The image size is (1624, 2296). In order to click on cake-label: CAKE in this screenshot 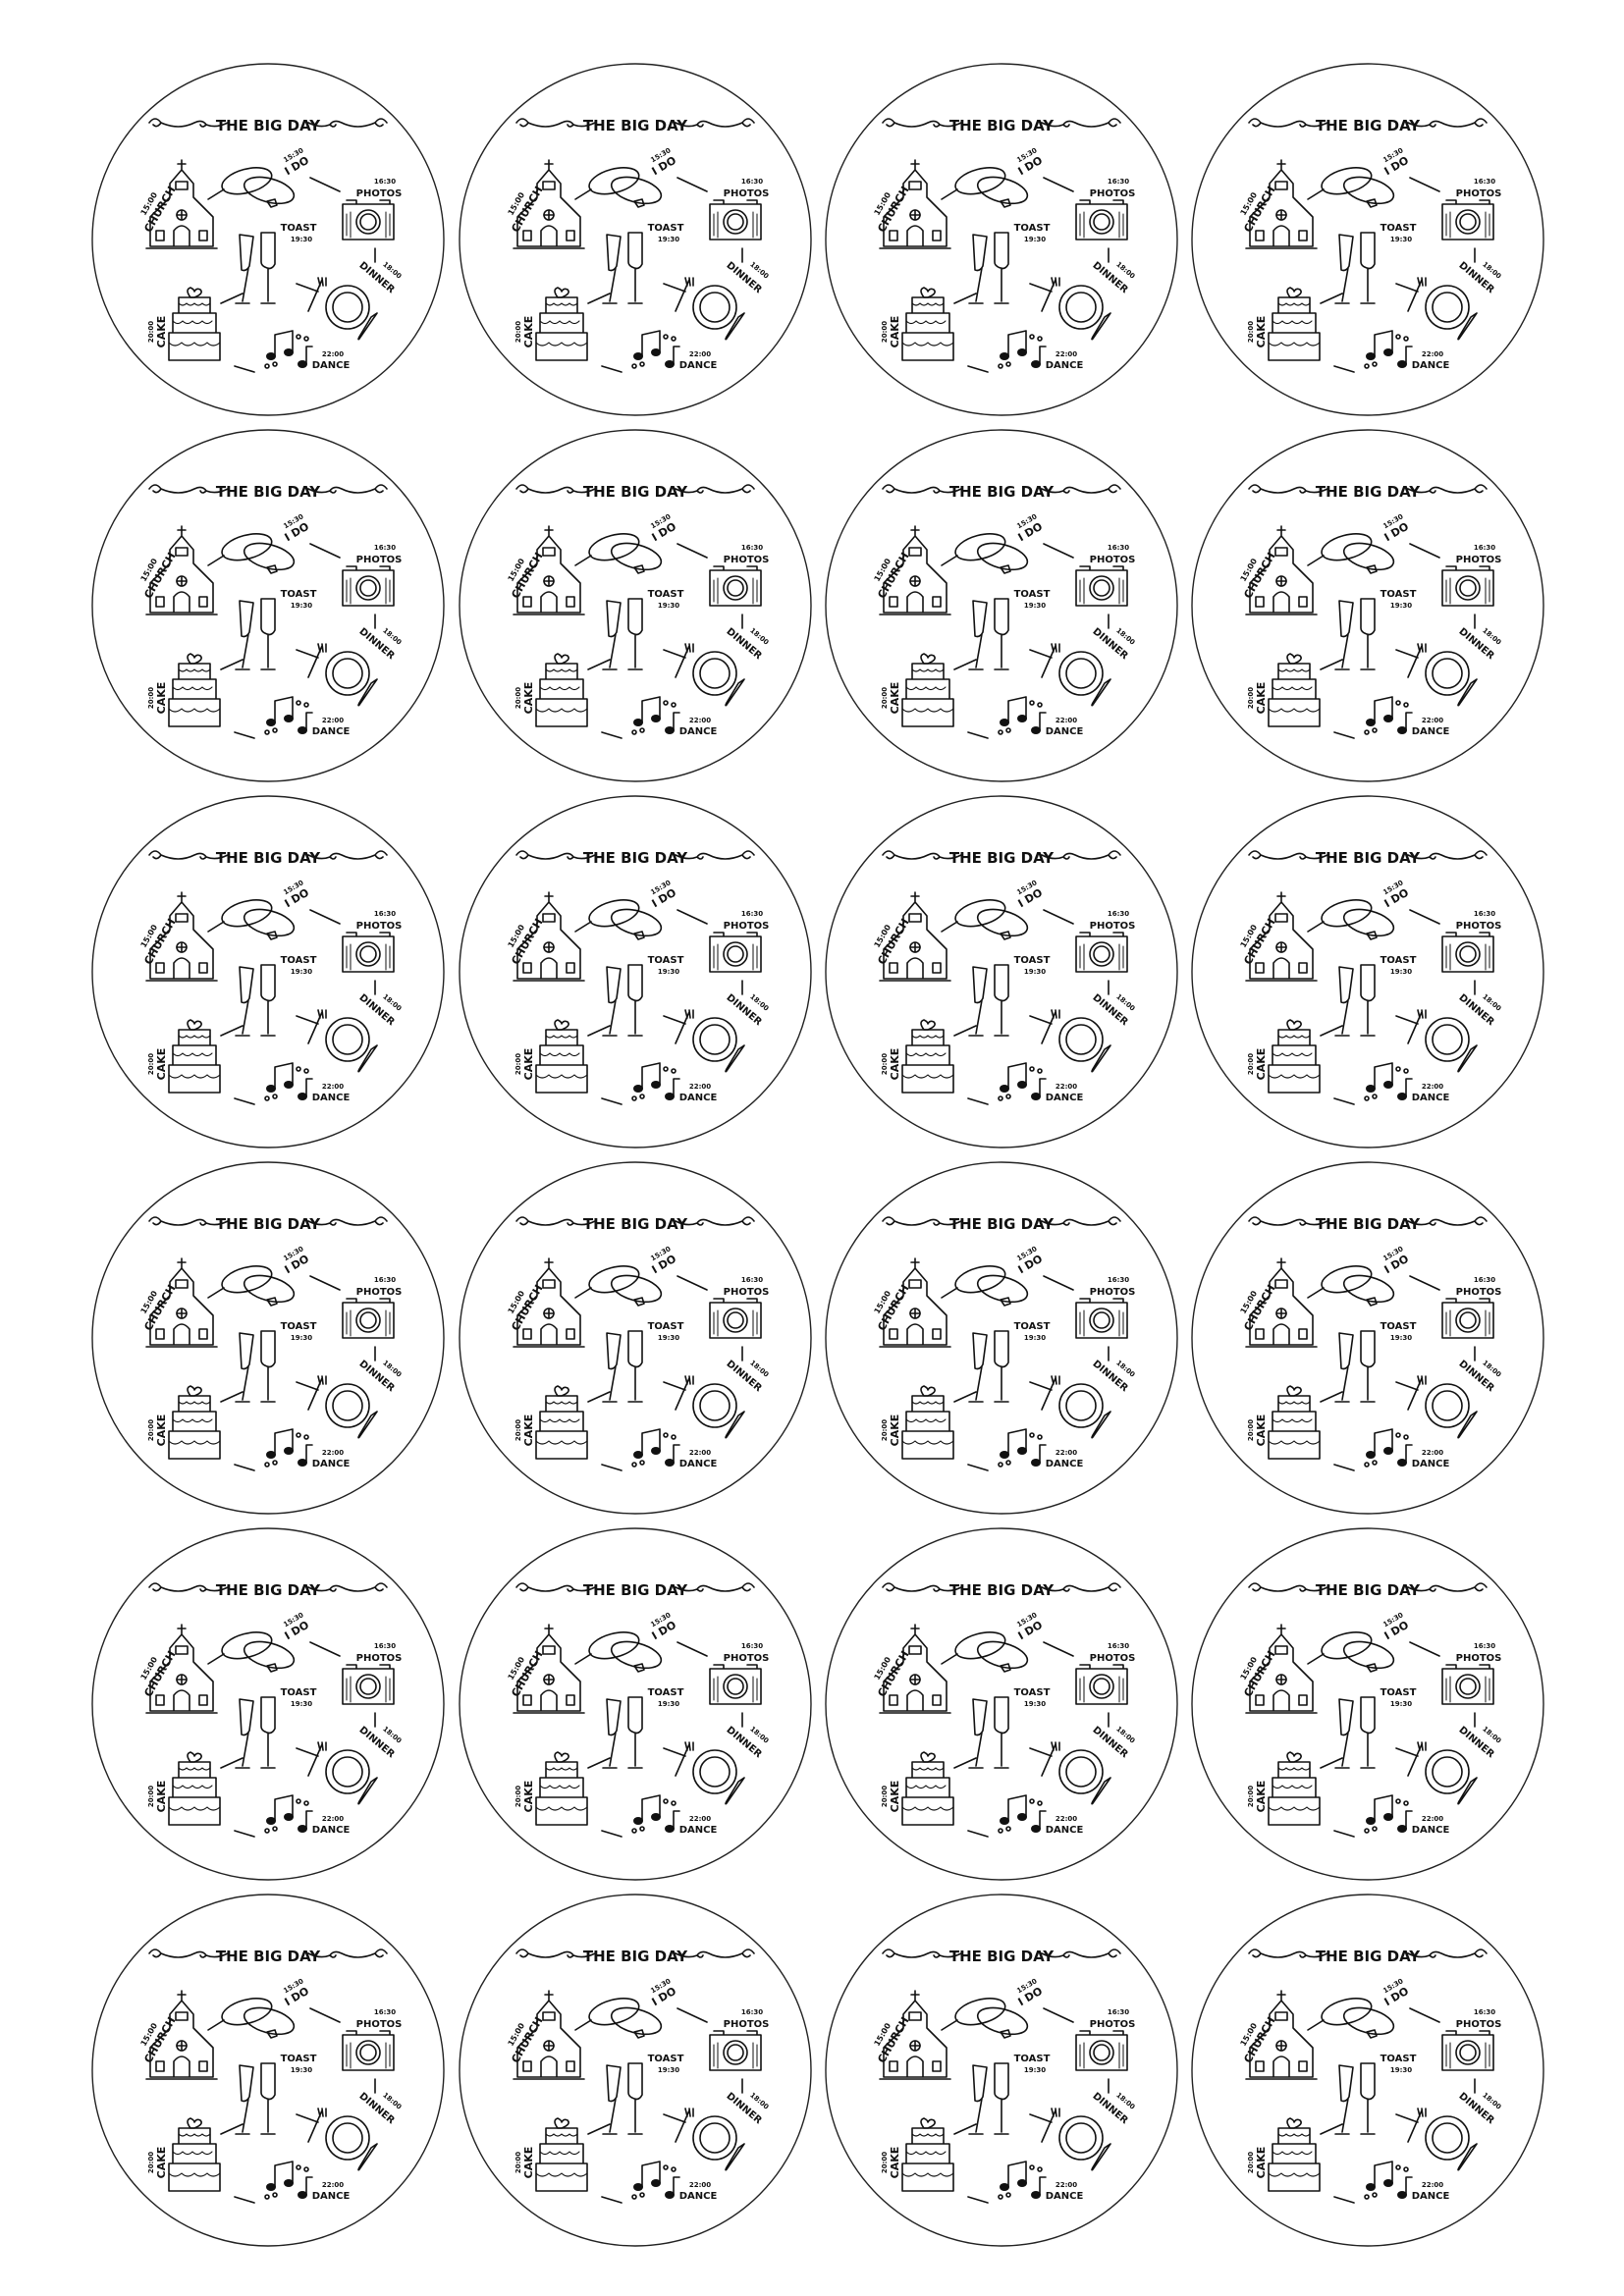, I will do `click(161, 2163)`.